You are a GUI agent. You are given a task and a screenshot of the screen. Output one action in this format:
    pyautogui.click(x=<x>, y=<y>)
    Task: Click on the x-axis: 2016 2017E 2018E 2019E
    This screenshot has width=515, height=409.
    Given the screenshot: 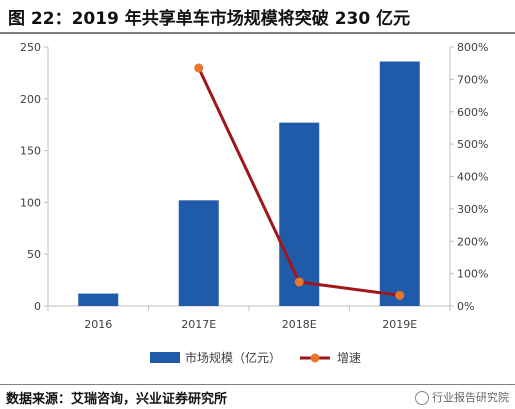 What is the action you would take?
    pyautogui.click(x=249, y=318)
    